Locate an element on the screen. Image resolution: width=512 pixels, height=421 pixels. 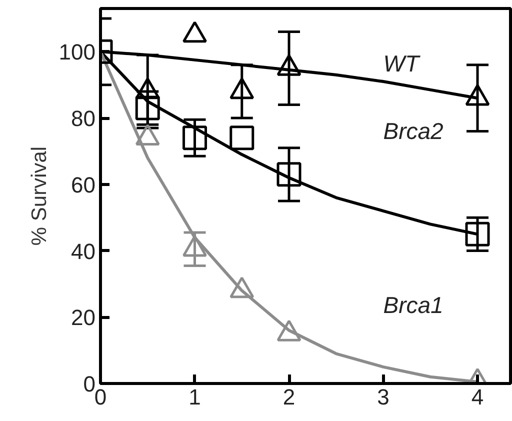
annotation: WT is located at coordinates (402, 63).